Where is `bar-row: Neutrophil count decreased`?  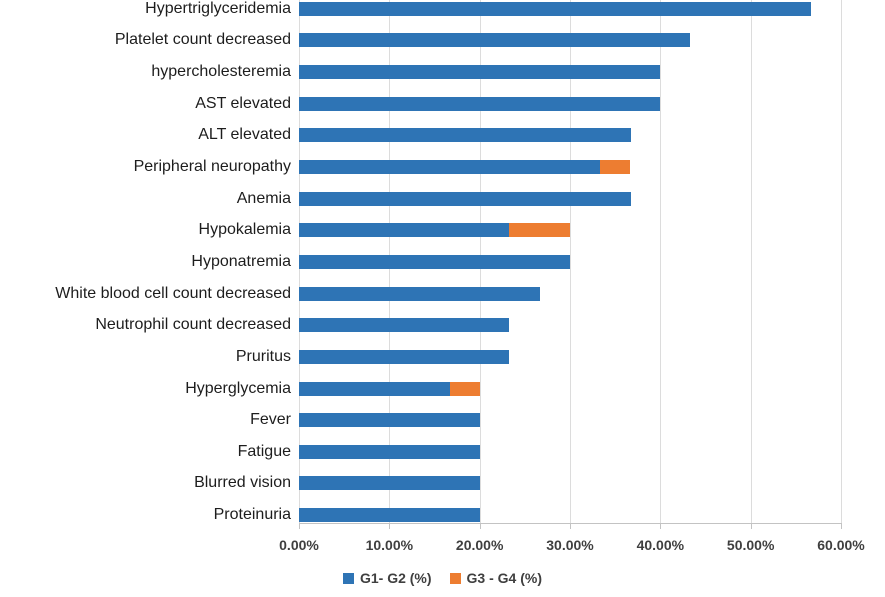
bar-row: Neutrophil count decreased is located at coordinates (442, 325).